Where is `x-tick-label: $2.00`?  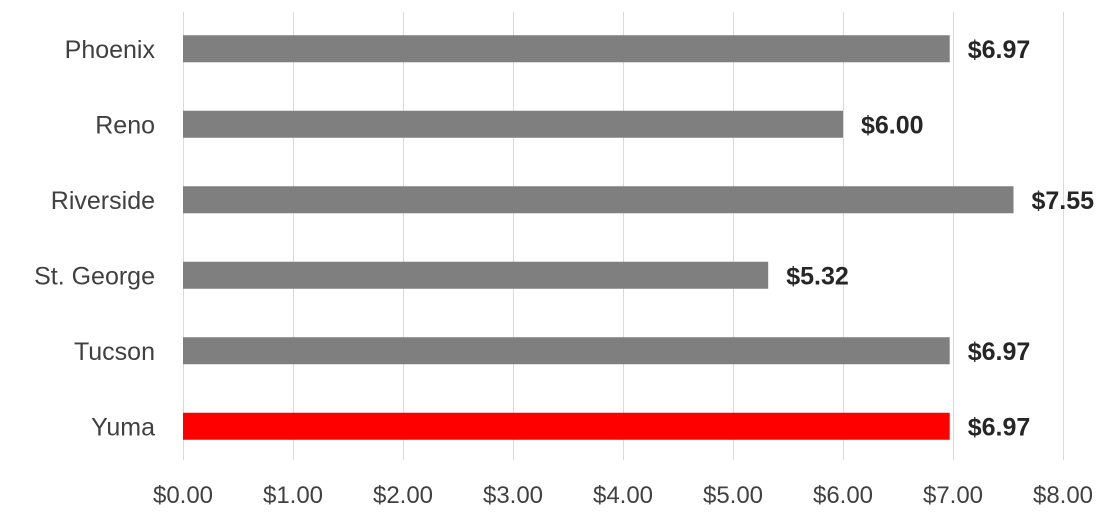
x-tick-label: $2.00 is located at coordinates (403, 495).